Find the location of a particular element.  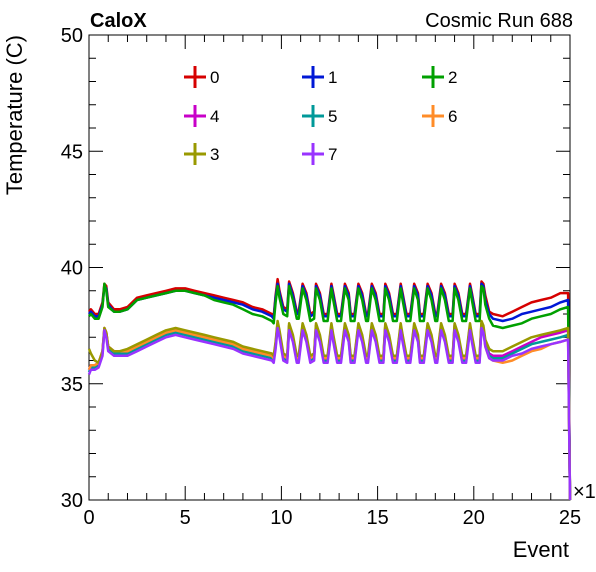

header-left-title: CaloX is located at coordinates (118, 21).